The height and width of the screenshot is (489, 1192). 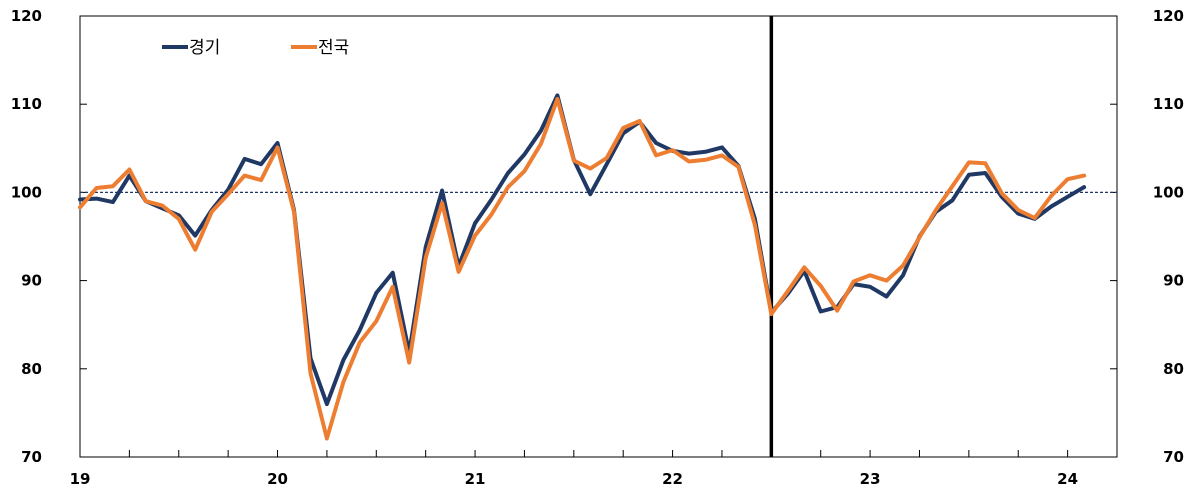 I want to click on y-tick-label-right: 80, so click(x=1173, y=369).